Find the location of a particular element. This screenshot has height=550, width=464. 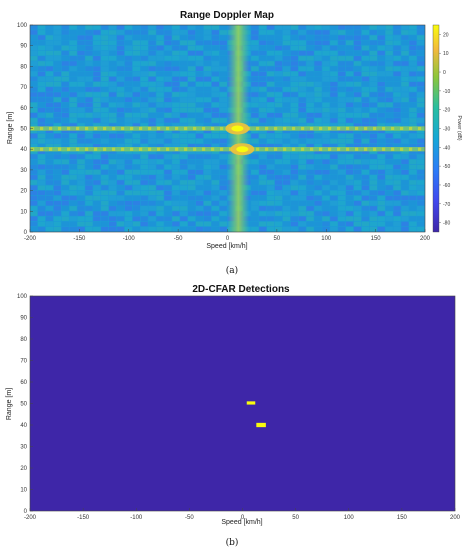

chart-a-y-tick-label: 0 is located at coordinates (26, 233).